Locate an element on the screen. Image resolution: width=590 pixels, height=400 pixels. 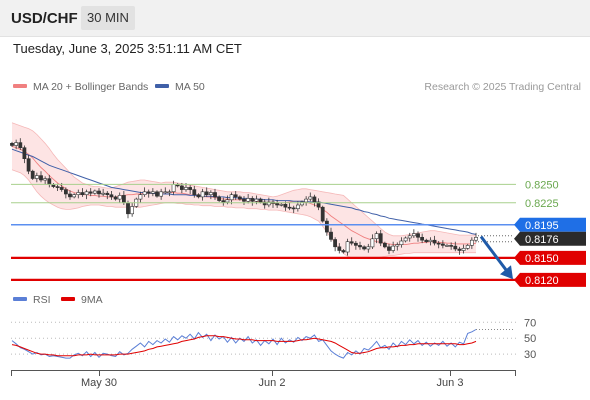
x-tick-label: Jun 3 is located at coordinates (450, 383).